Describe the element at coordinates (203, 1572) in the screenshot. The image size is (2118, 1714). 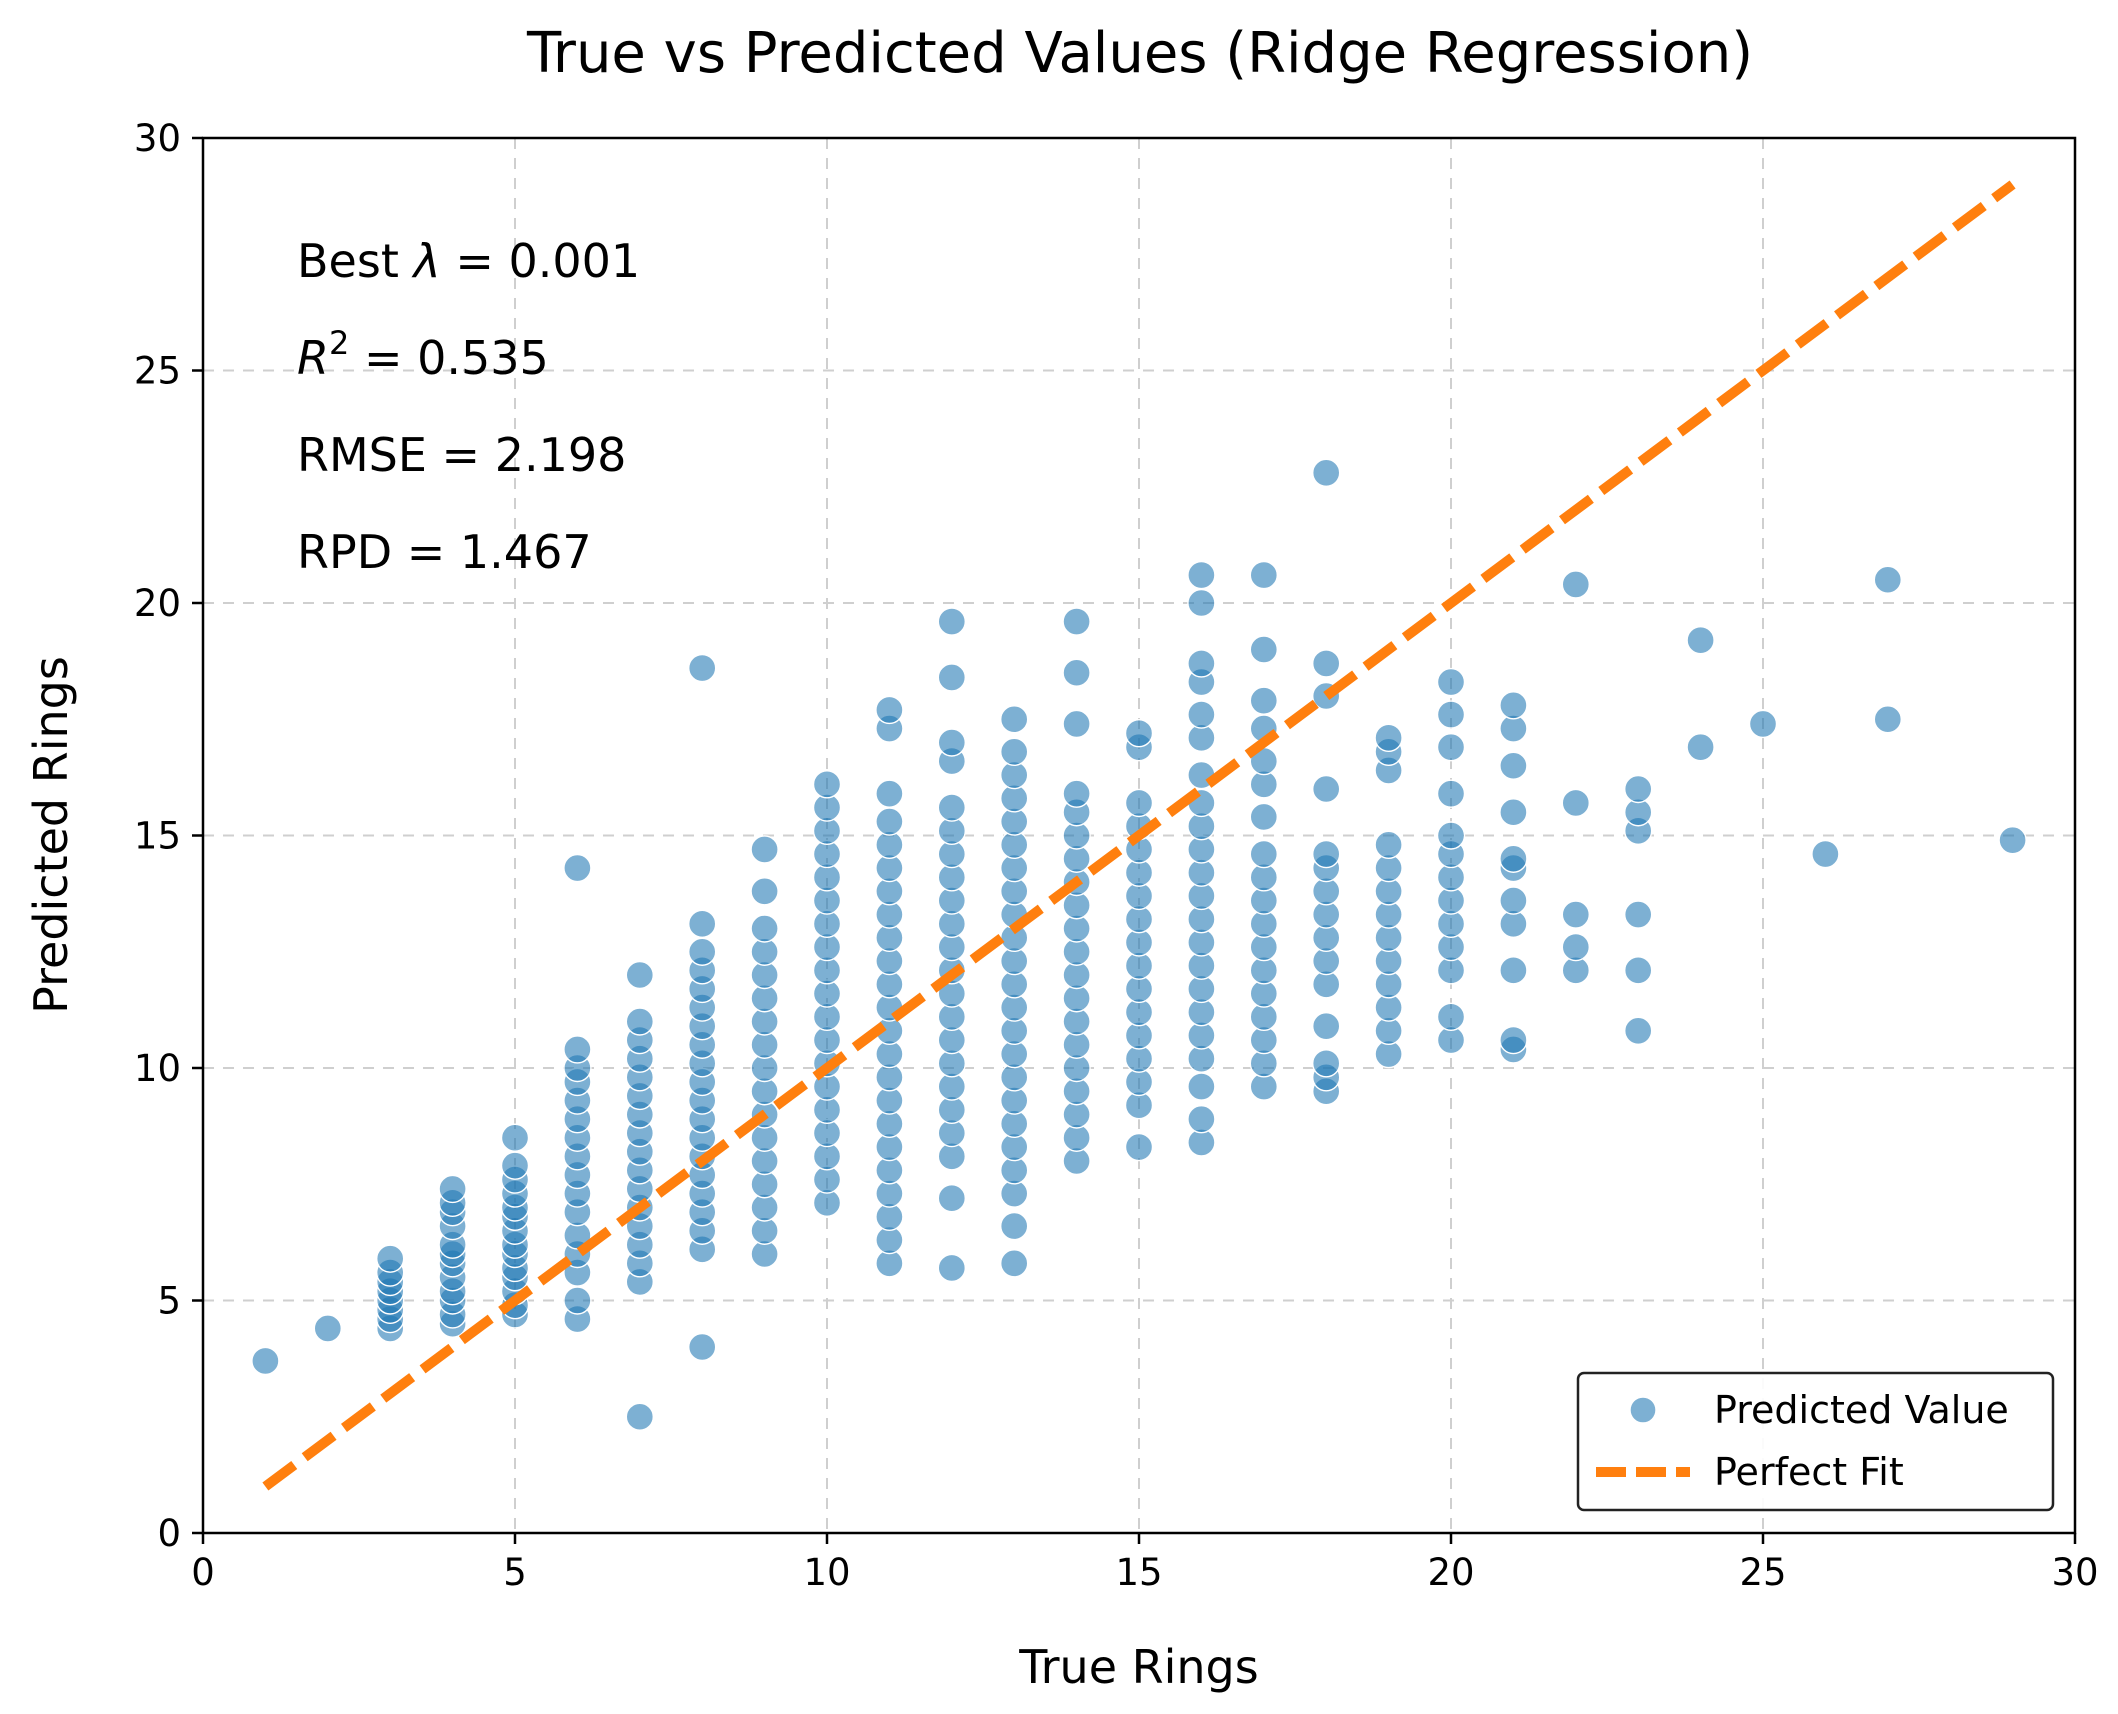
I see `x-tick-label: 0` at that location.